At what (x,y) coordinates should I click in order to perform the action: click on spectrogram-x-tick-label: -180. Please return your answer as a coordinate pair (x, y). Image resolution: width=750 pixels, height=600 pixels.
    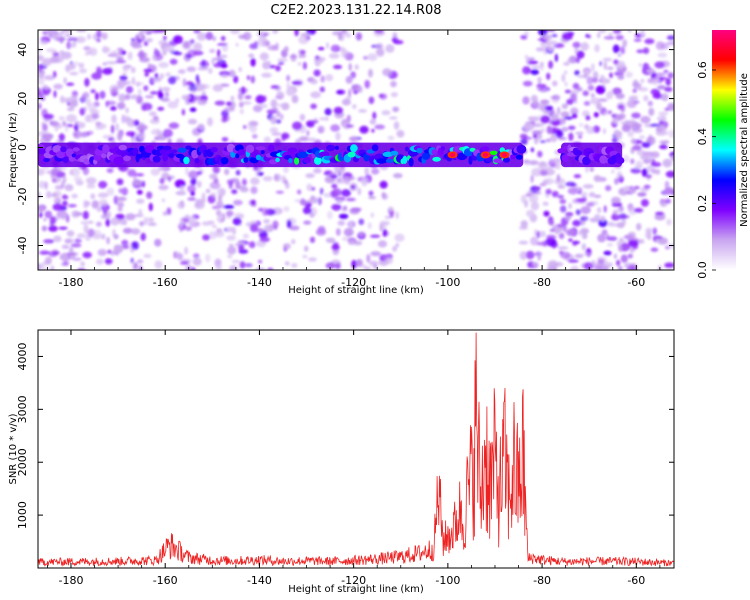
    Looking at the image, I should click on (70, 282).